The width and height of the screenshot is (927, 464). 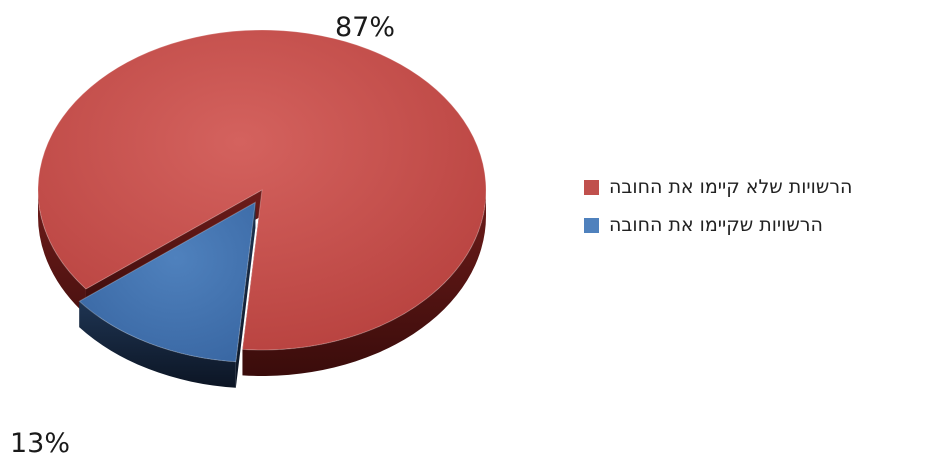 I want to click on legend-item-fulfilled: הרשויות שקיימו את החובה, so click(x=740, y=225).